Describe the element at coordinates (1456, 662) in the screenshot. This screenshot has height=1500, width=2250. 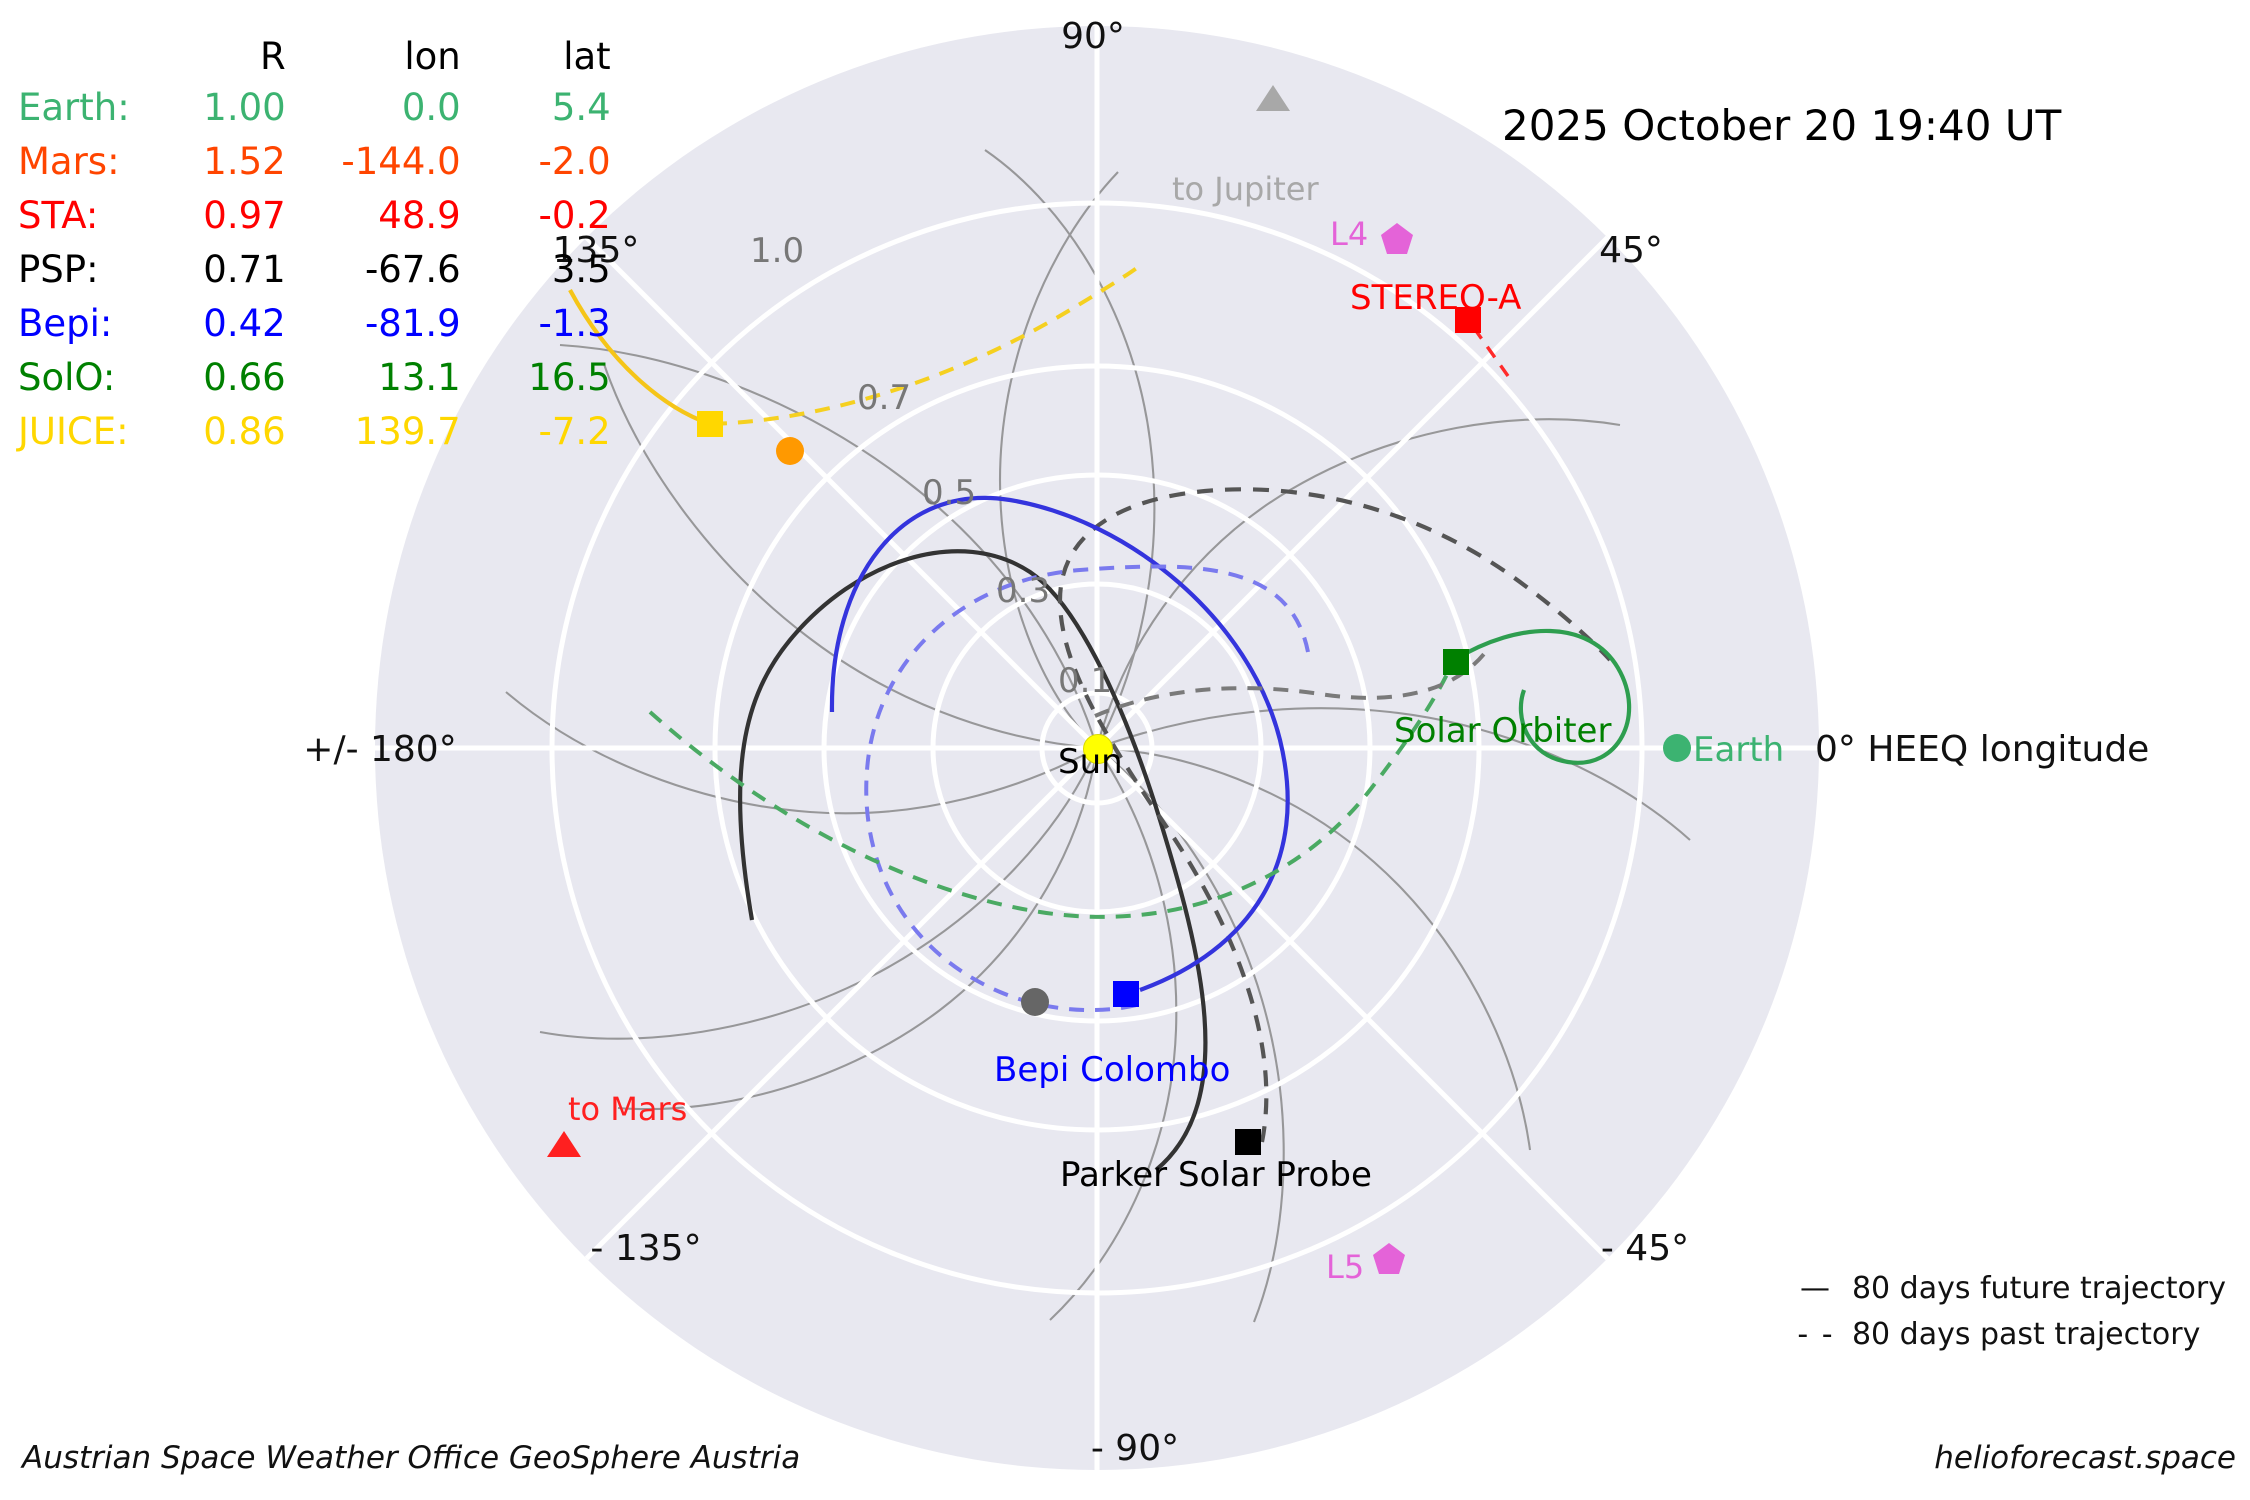
I see `solar-orbiter-marker` at that location.